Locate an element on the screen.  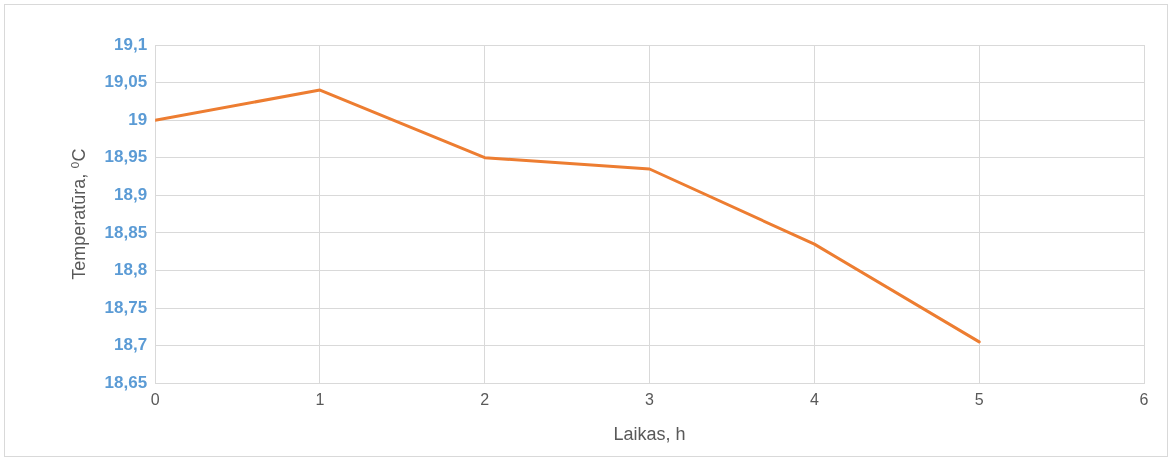
x-tick-label: 2 is located at coordinates (485, 400).